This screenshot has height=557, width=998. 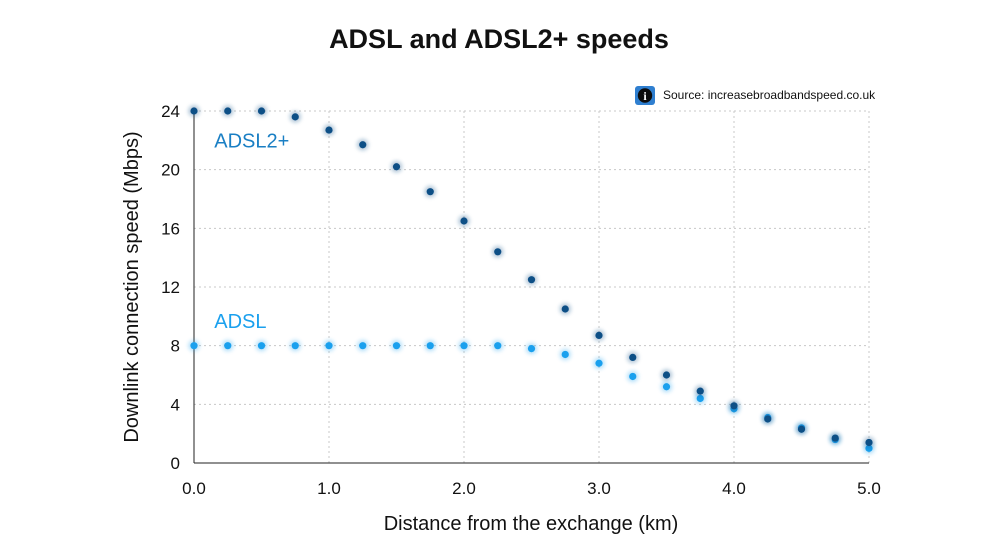 I want to click on y-tick-label: 20, so click(x=170, y=170).